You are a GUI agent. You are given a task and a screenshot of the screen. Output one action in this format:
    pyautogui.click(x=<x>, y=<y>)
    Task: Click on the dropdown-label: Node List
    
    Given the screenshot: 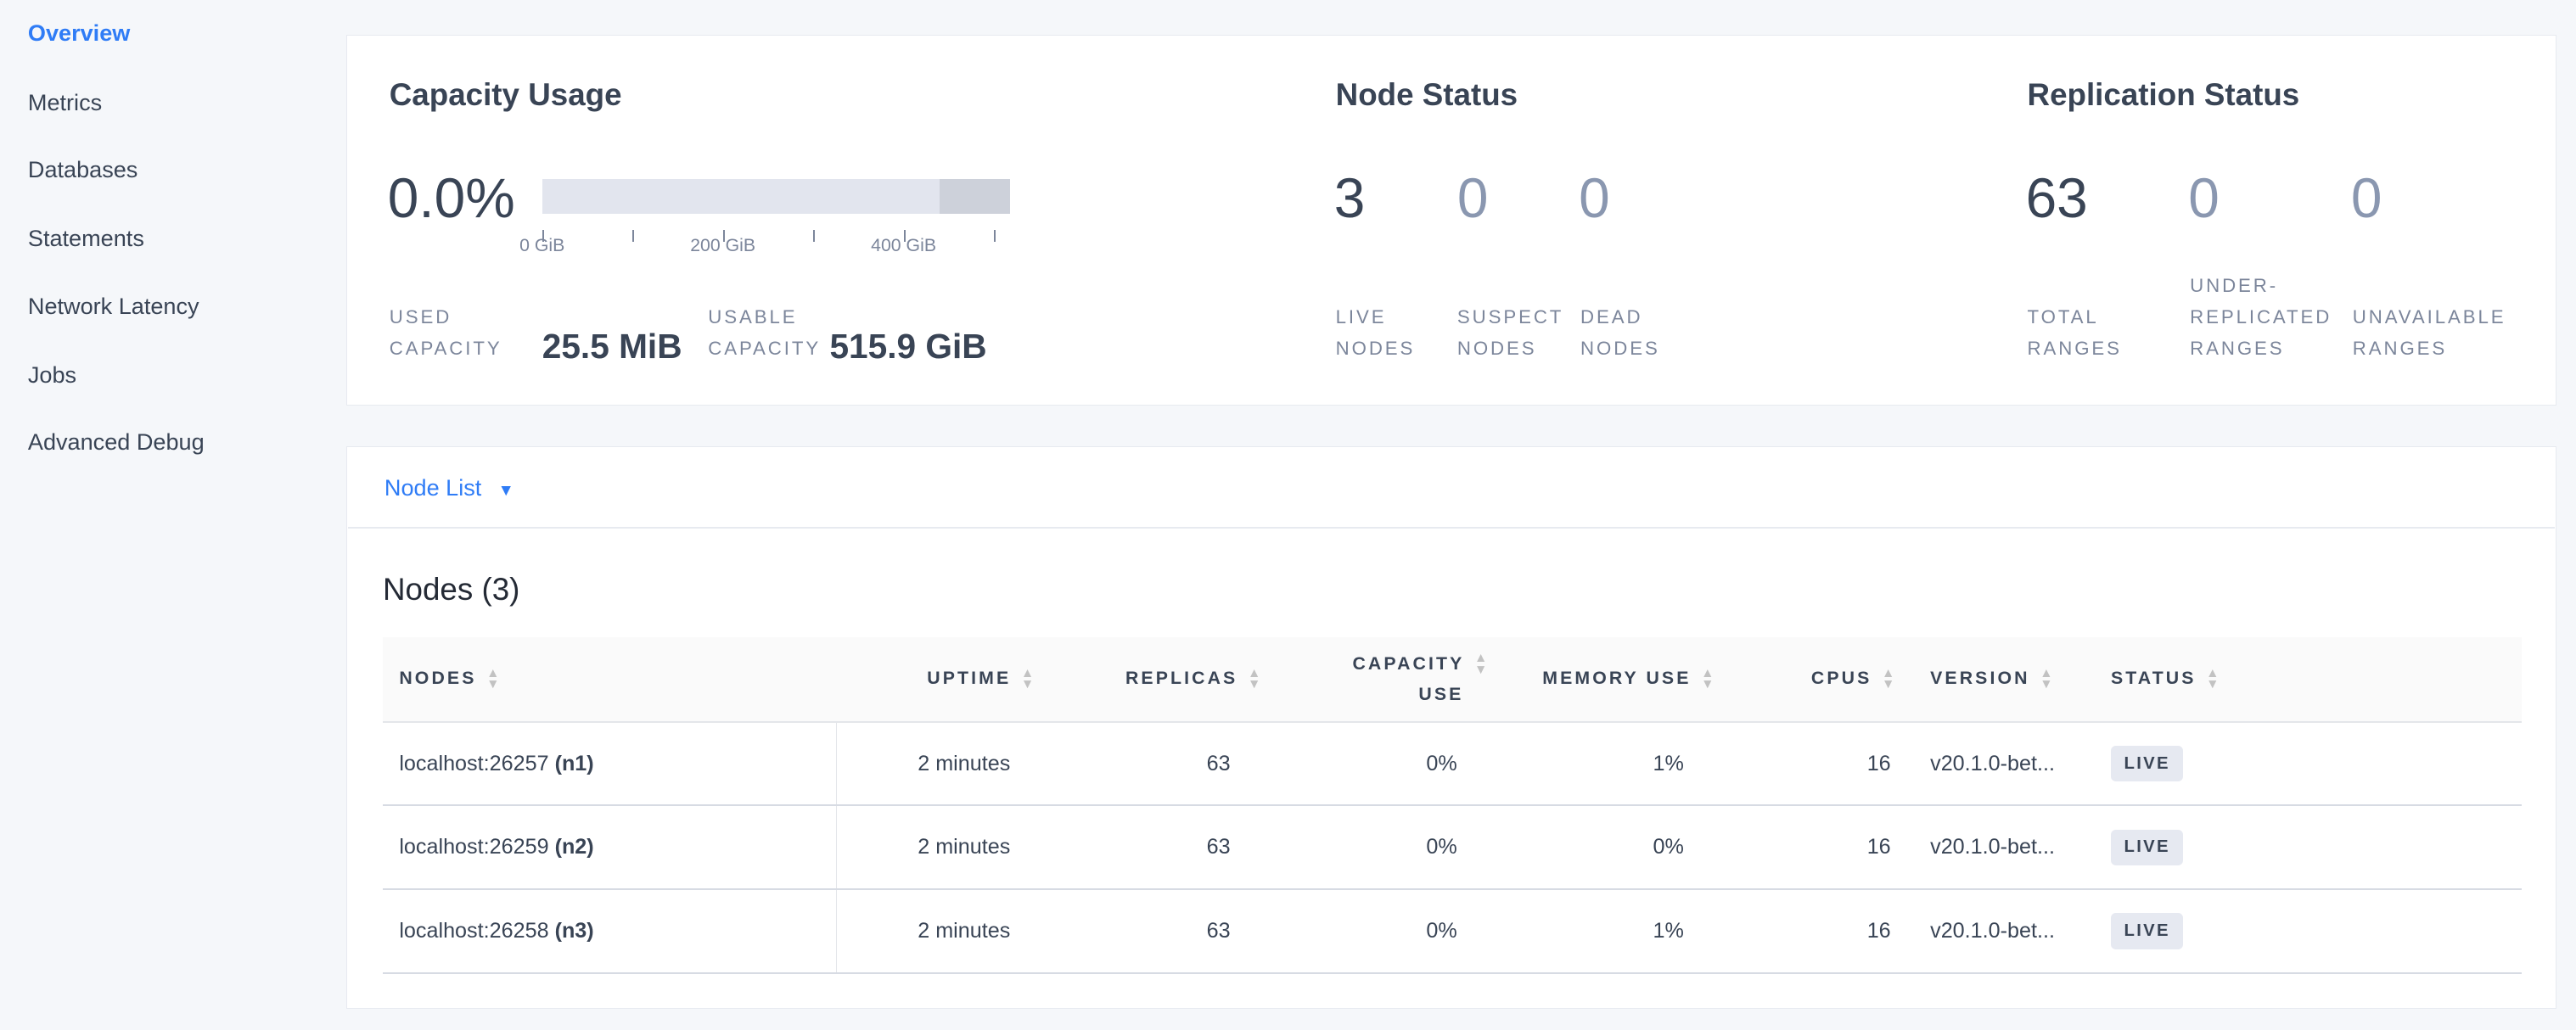 What is the action you would take?
    pyautogui.click(x=433, y=487)
    